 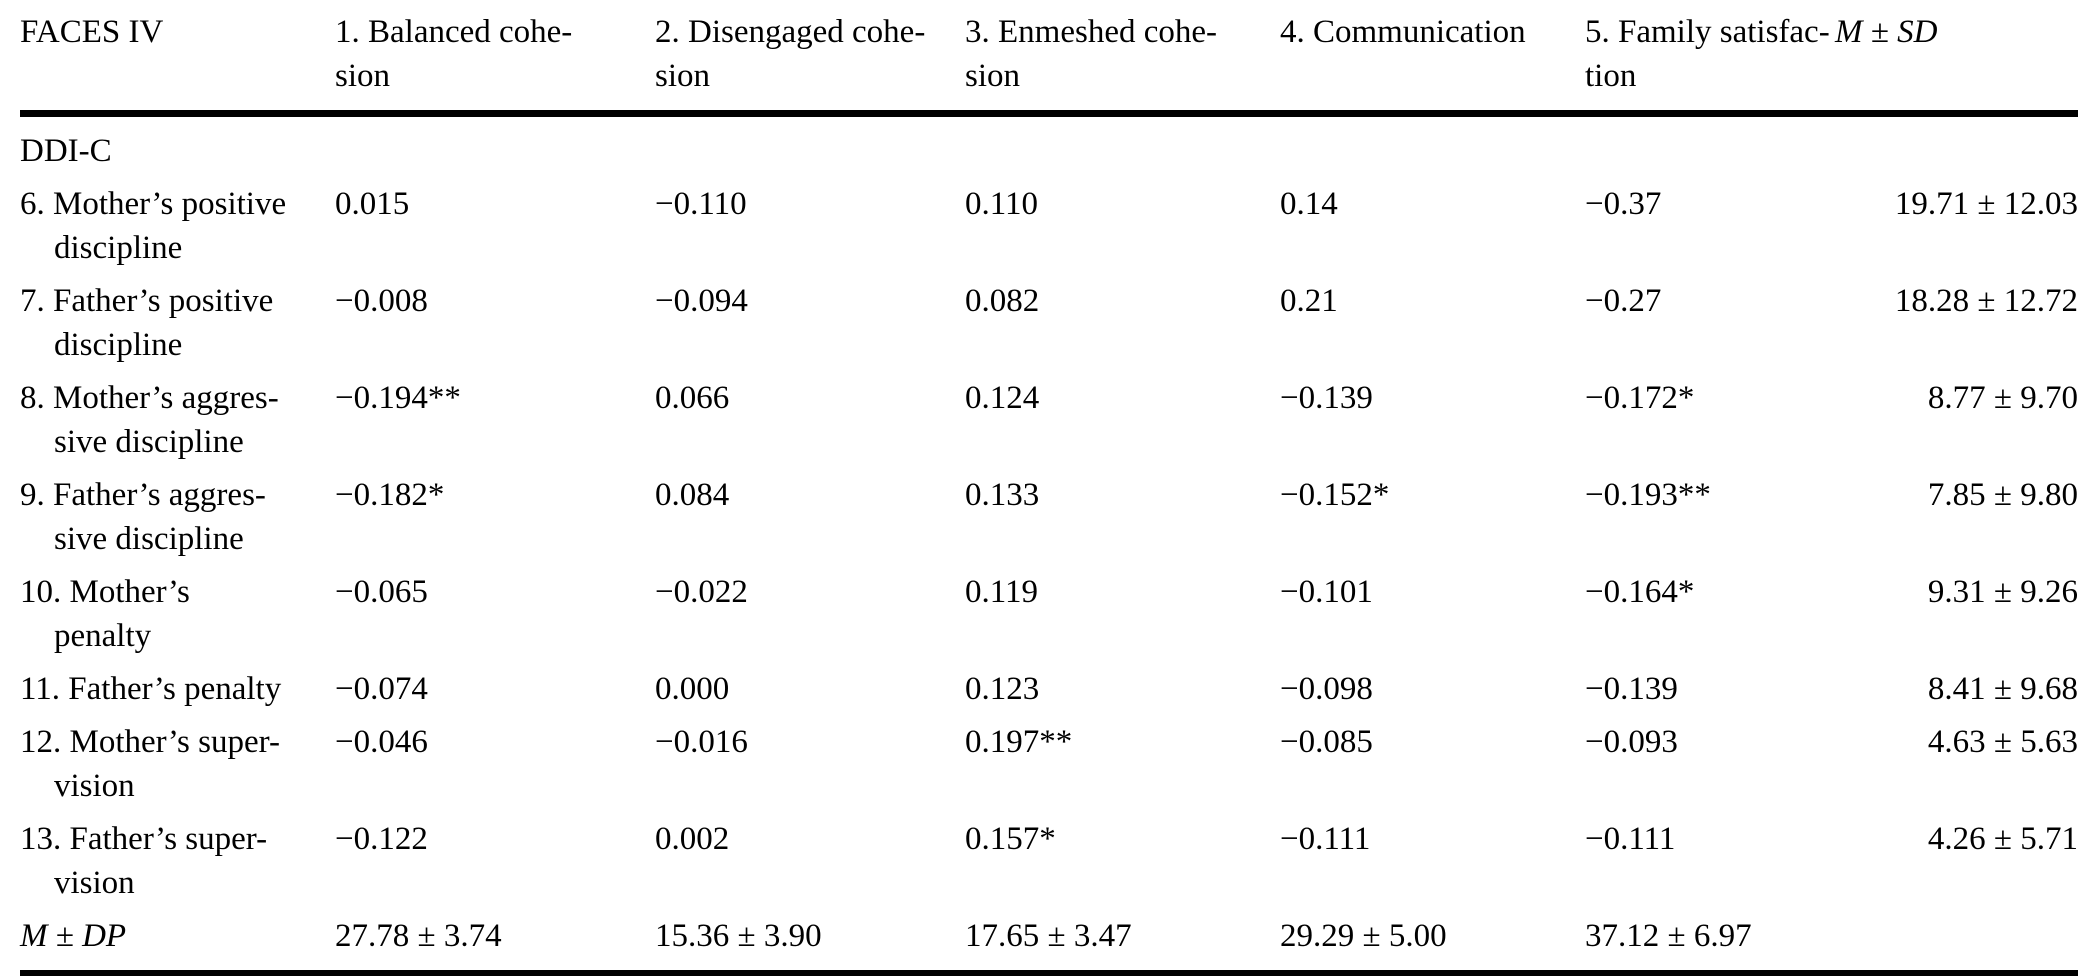 What do you see at coordinates (1019, 742) in the screenshot?
I see `cell: 0.197**` at bounding box center [1019, 742].